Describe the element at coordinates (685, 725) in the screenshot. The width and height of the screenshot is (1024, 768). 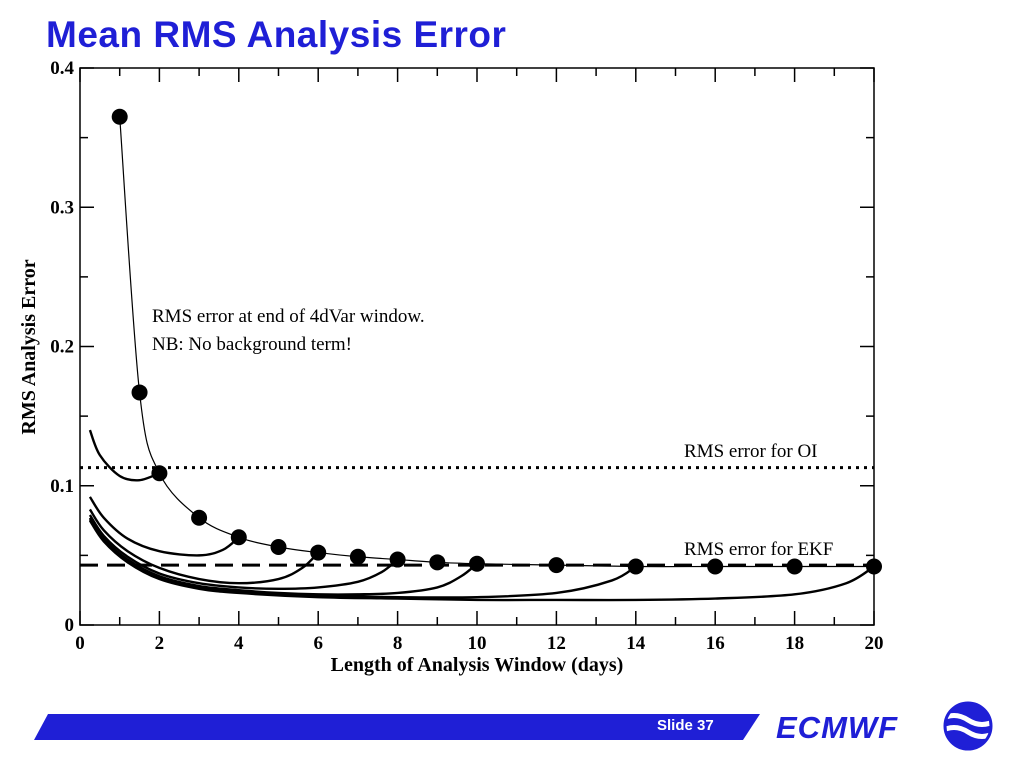
I see `slide-number: Slide 37` at that location.